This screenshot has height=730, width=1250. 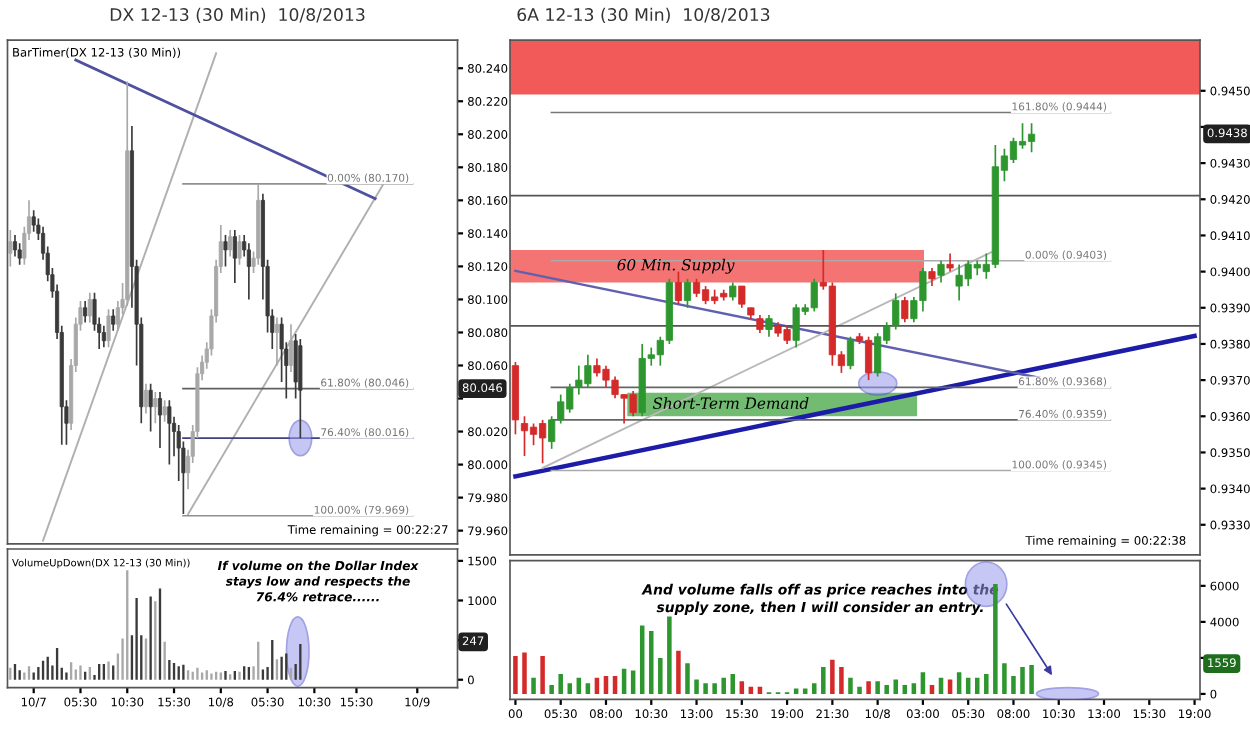 I want to click on chart-title: 6A 12-13 (30 Min) 10/8/2013, so click(x=643, y=15).